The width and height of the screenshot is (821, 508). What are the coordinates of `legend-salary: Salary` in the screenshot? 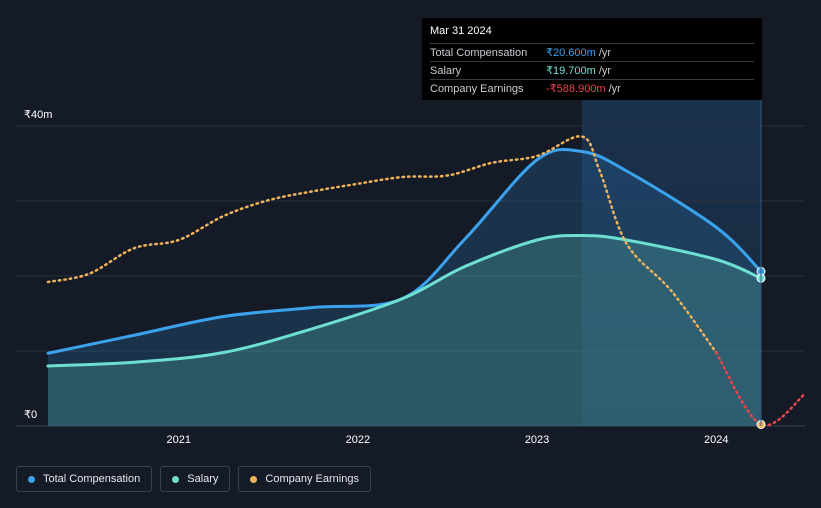 It's located at (195, 479).